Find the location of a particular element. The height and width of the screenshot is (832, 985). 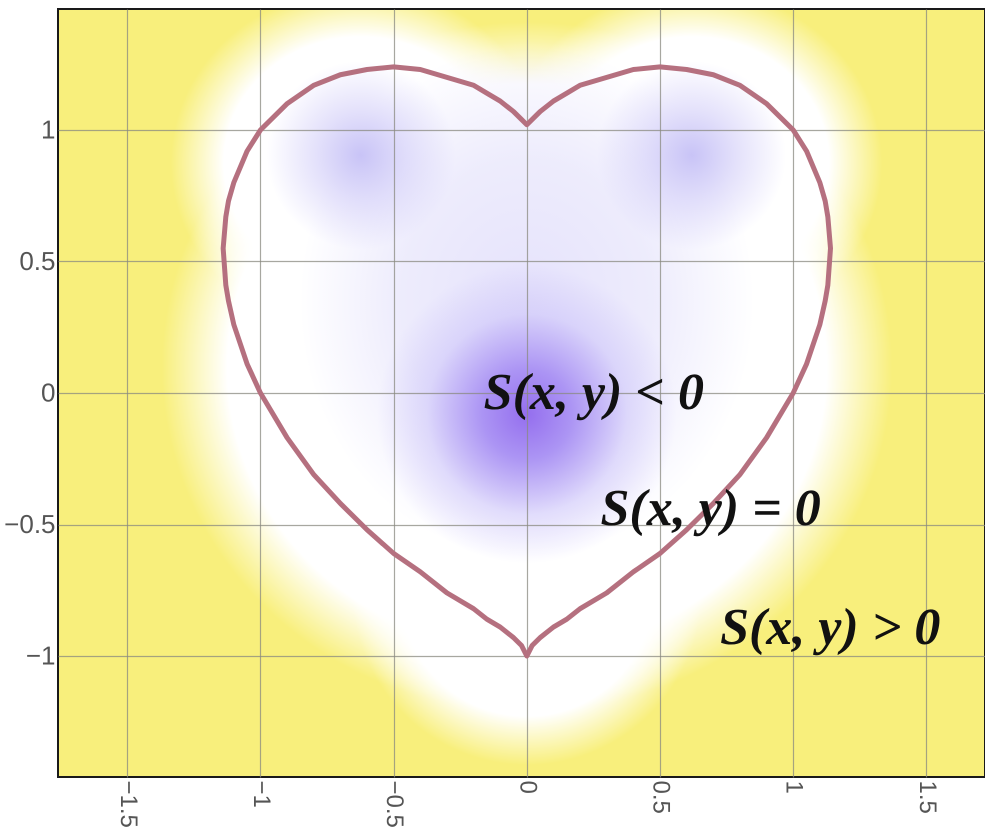

y-tick-label: 0.5 is located at coordinates (37, 261).